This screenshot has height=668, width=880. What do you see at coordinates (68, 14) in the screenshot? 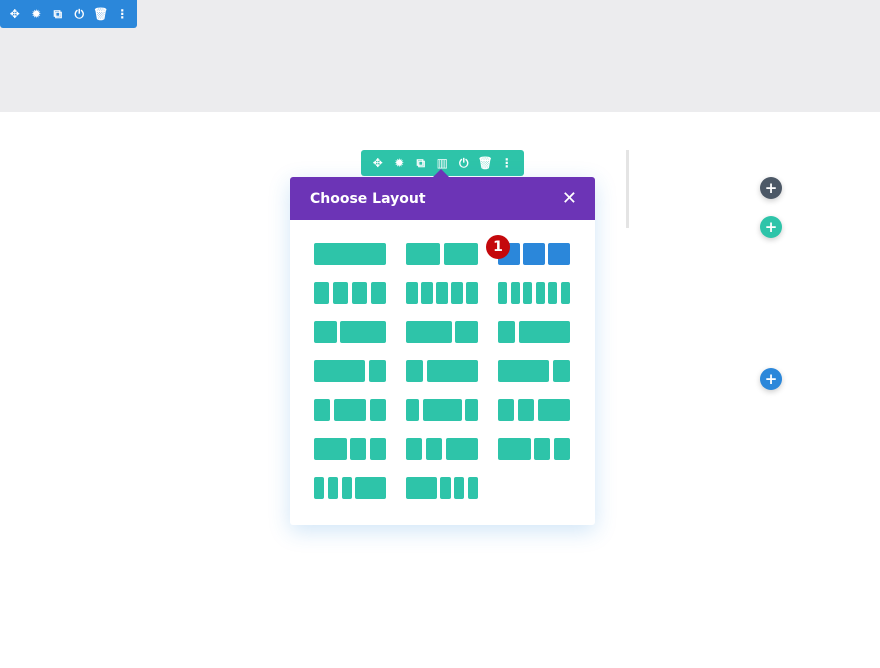
I see `section-toolbar: ✥ ✹ ⧉ ⏻ 🗑 ⋮` at bounding box center [68, 14].